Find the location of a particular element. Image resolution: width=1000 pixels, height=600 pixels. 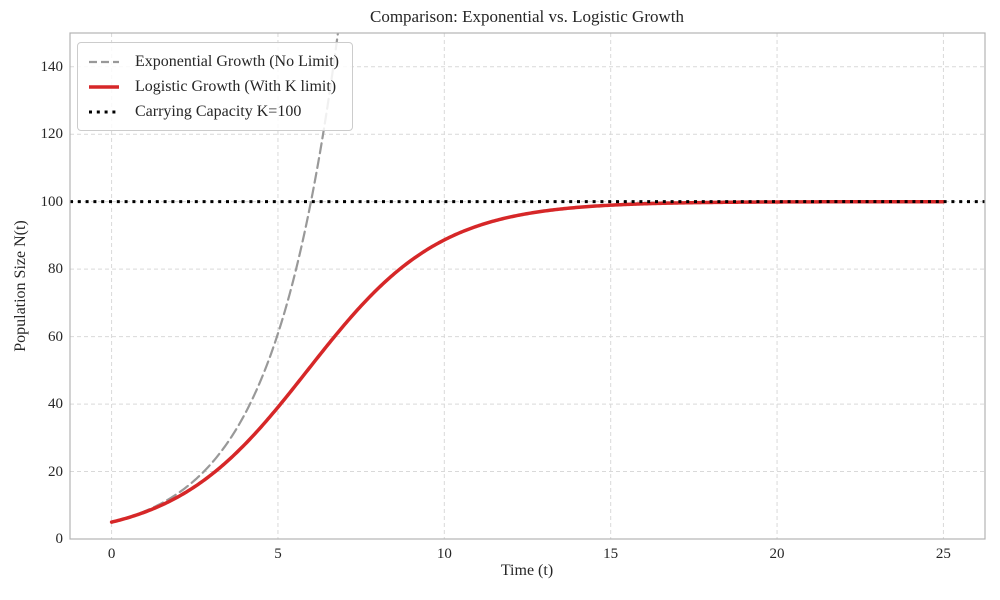

x-axis-label: Time (t) is located at coordinates (527, 570).